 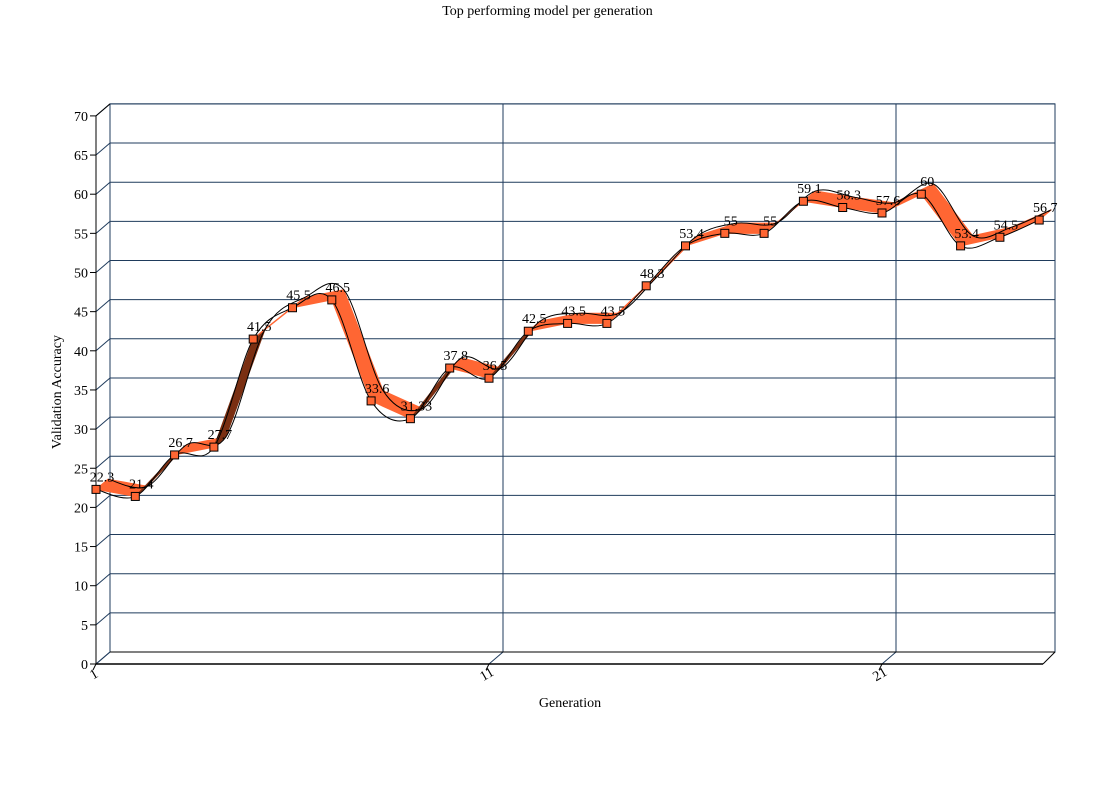 What do you see at coordinates (84, 665) in the screenshot?
I see `y-tick-label: 0` at bounding box center [84, 665].